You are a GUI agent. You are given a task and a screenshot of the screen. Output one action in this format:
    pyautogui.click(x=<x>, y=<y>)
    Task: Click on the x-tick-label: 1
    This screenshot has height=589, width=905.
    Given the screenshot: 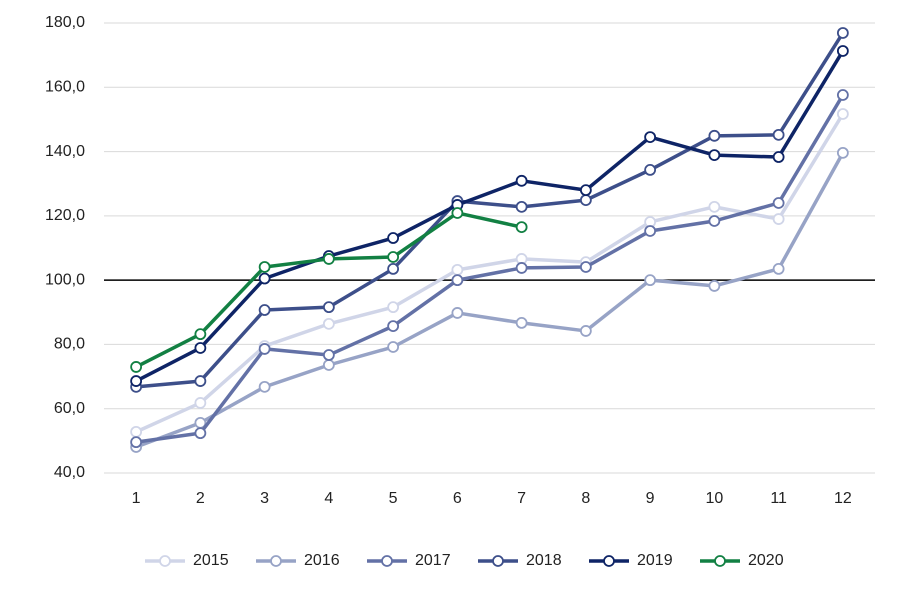 What is the action you would take?
    pyautogui.click(x=136, y=498)
    